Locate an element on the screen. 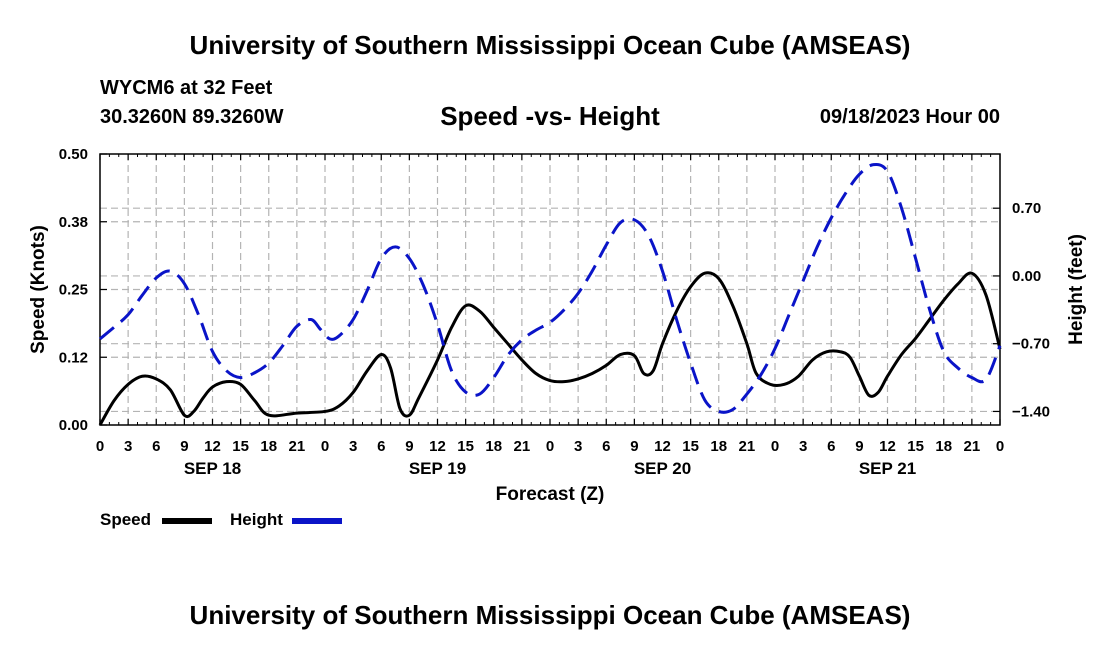  legend-height-label: Height is located at coordinates (256, 519).